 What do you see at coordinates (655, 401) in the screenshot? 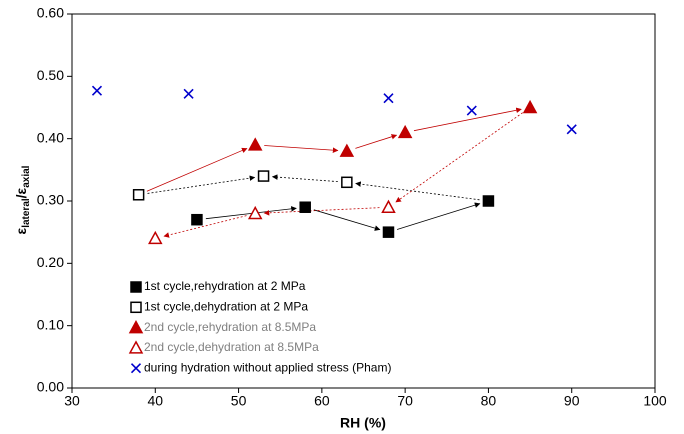
I see `x-tick-label: 100` at bounding box center [655, 401].